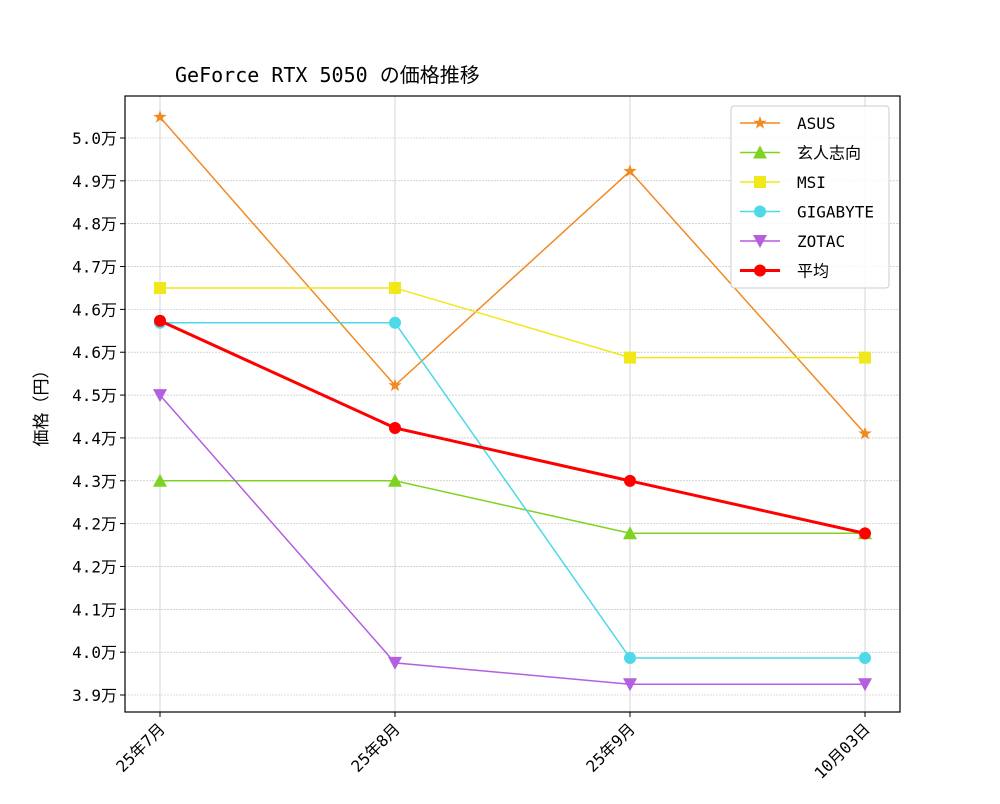 The image size is (1000, 804). Describe the element at coordinates (94, 138) in the screenshot. I see `y-tick-label: 5.0万` at that location.